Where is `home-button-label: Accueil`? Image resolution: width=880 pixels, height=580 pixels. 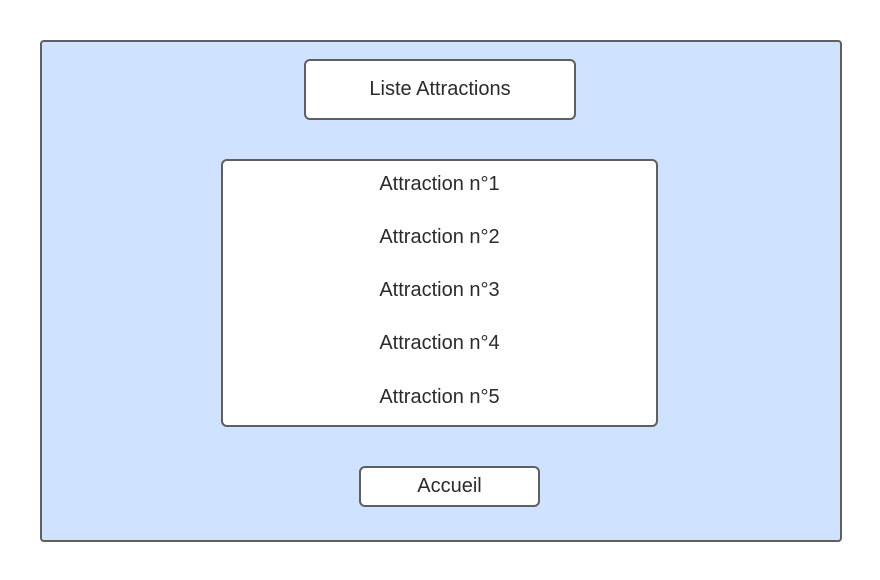 home-button-label: Accueil is located at coordinates (449, 486).